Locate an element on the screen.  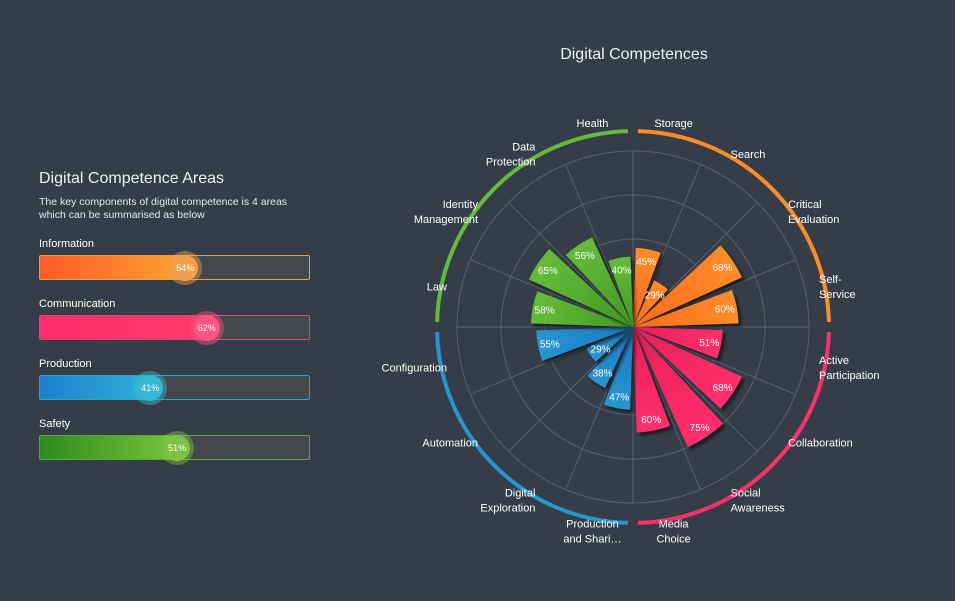
bar-production-and-shari is located at coordinates (618, 368).